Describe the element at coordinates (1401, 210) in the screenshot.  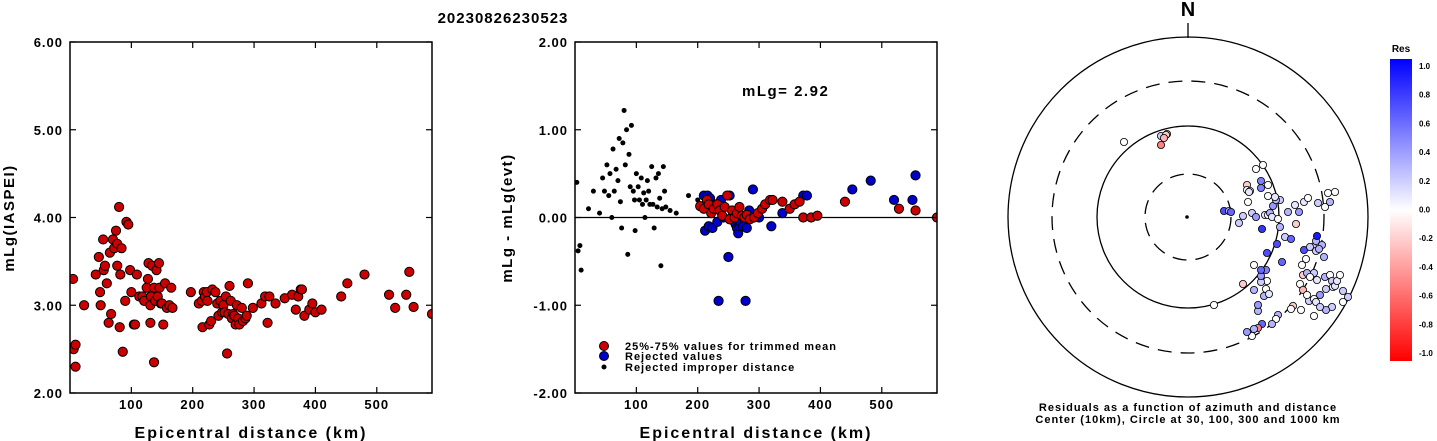
I see `colorbar-gradient` at that location.